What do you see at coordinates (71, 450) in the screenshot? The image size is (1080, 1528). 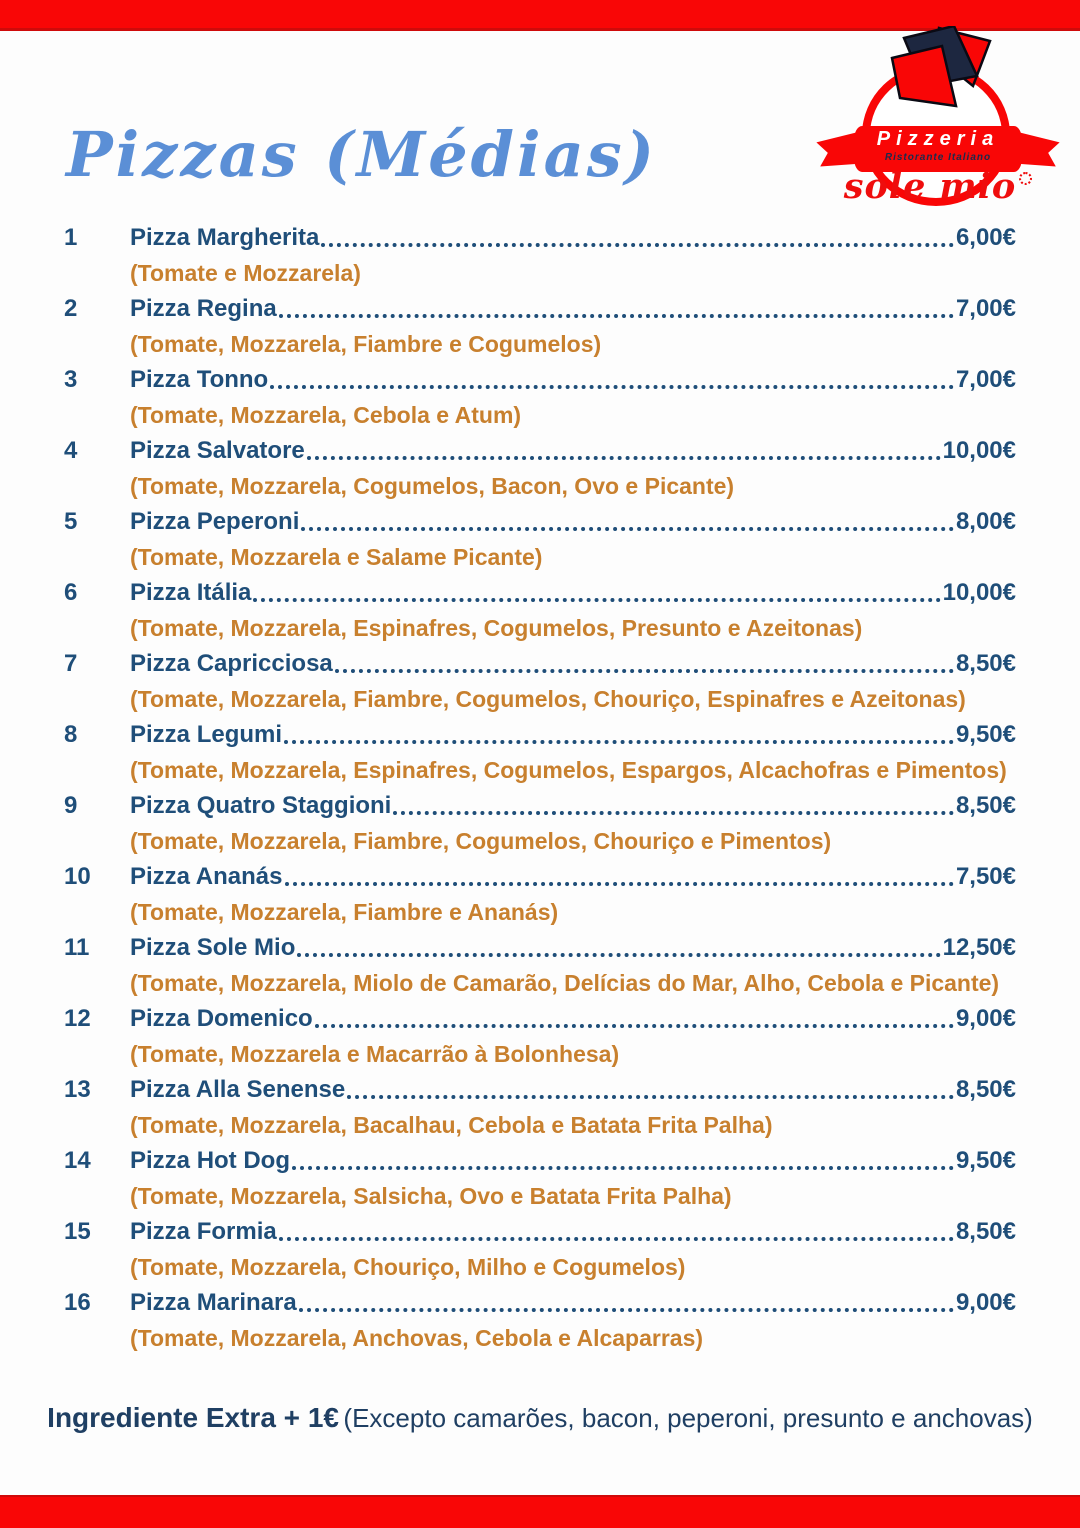 I see `item-number: 4` at bounding box center [71, 450].